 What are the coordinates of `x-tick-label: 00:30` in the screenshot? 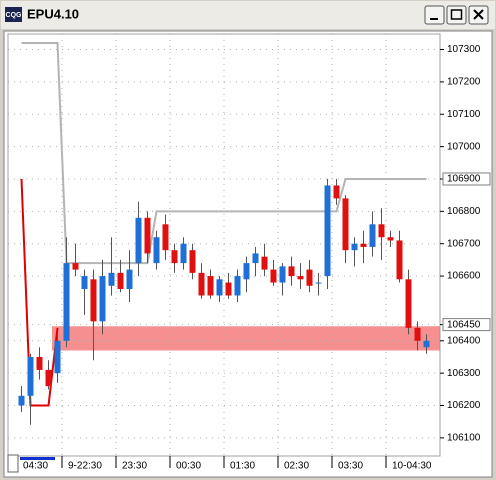 It's located at (188, 466).